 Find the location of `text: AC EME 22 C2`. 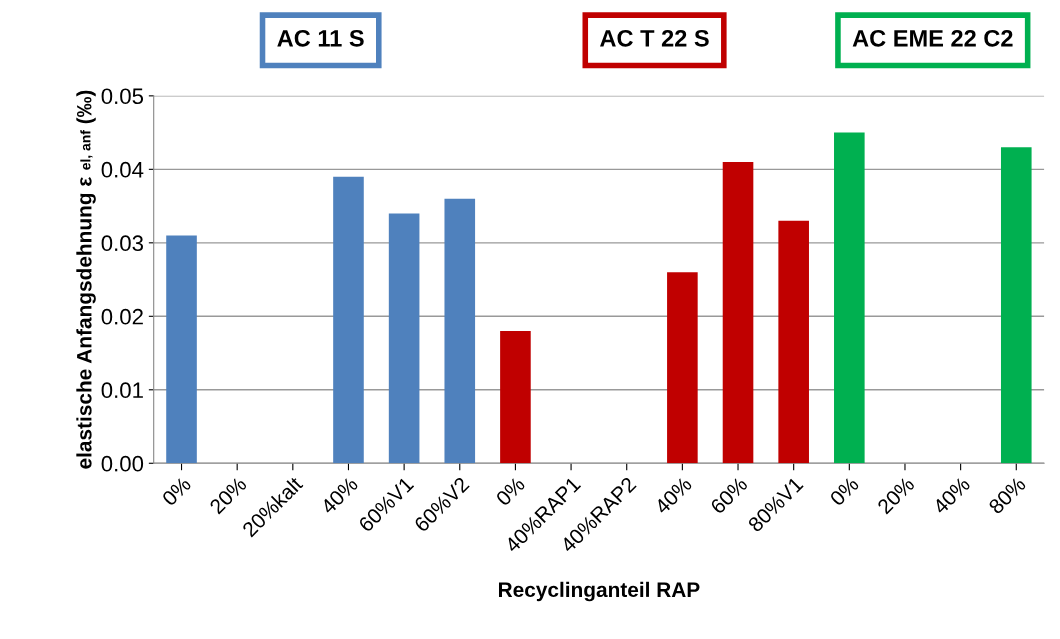

text: AC EME 22 C2 is located at coordinates (932, 38).